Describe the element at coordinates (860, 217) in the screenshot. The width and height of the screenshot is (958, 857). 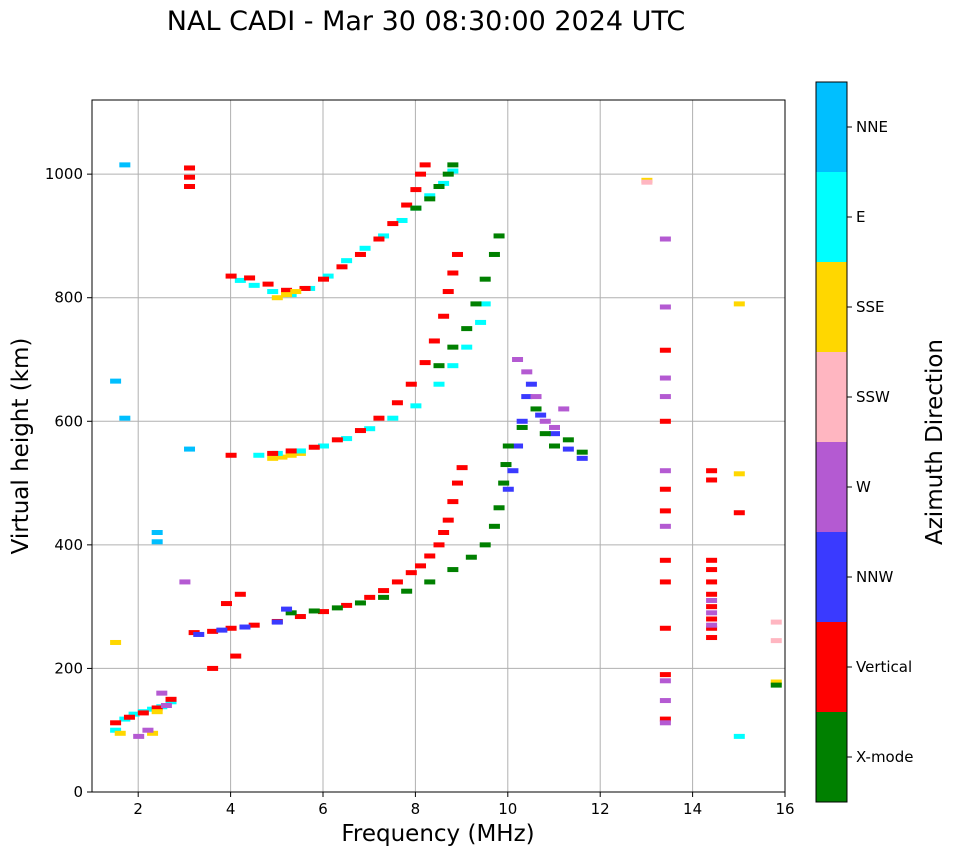
I see `colorbar-tick-label: E` at that location.